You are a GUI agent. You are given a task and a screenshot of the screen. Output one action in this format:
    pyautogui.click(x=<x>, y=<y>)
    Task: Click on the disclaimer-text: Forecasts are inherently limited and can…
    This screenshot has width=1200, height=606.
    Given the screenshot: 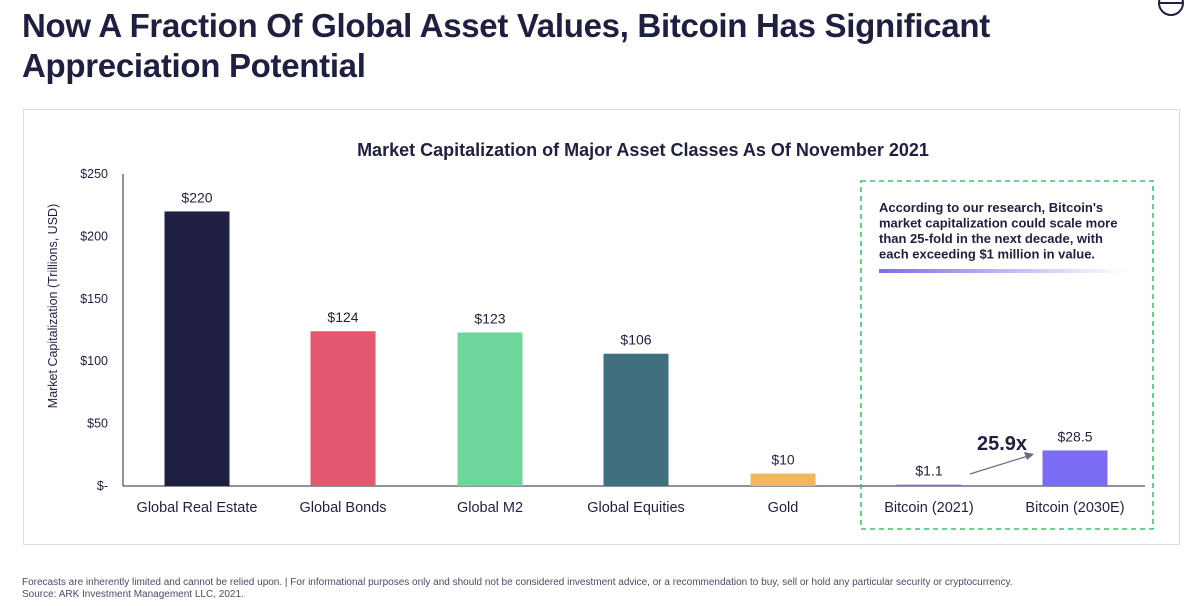 What is the action you would take?
    pyautogui.click(x=517, y=582)
    